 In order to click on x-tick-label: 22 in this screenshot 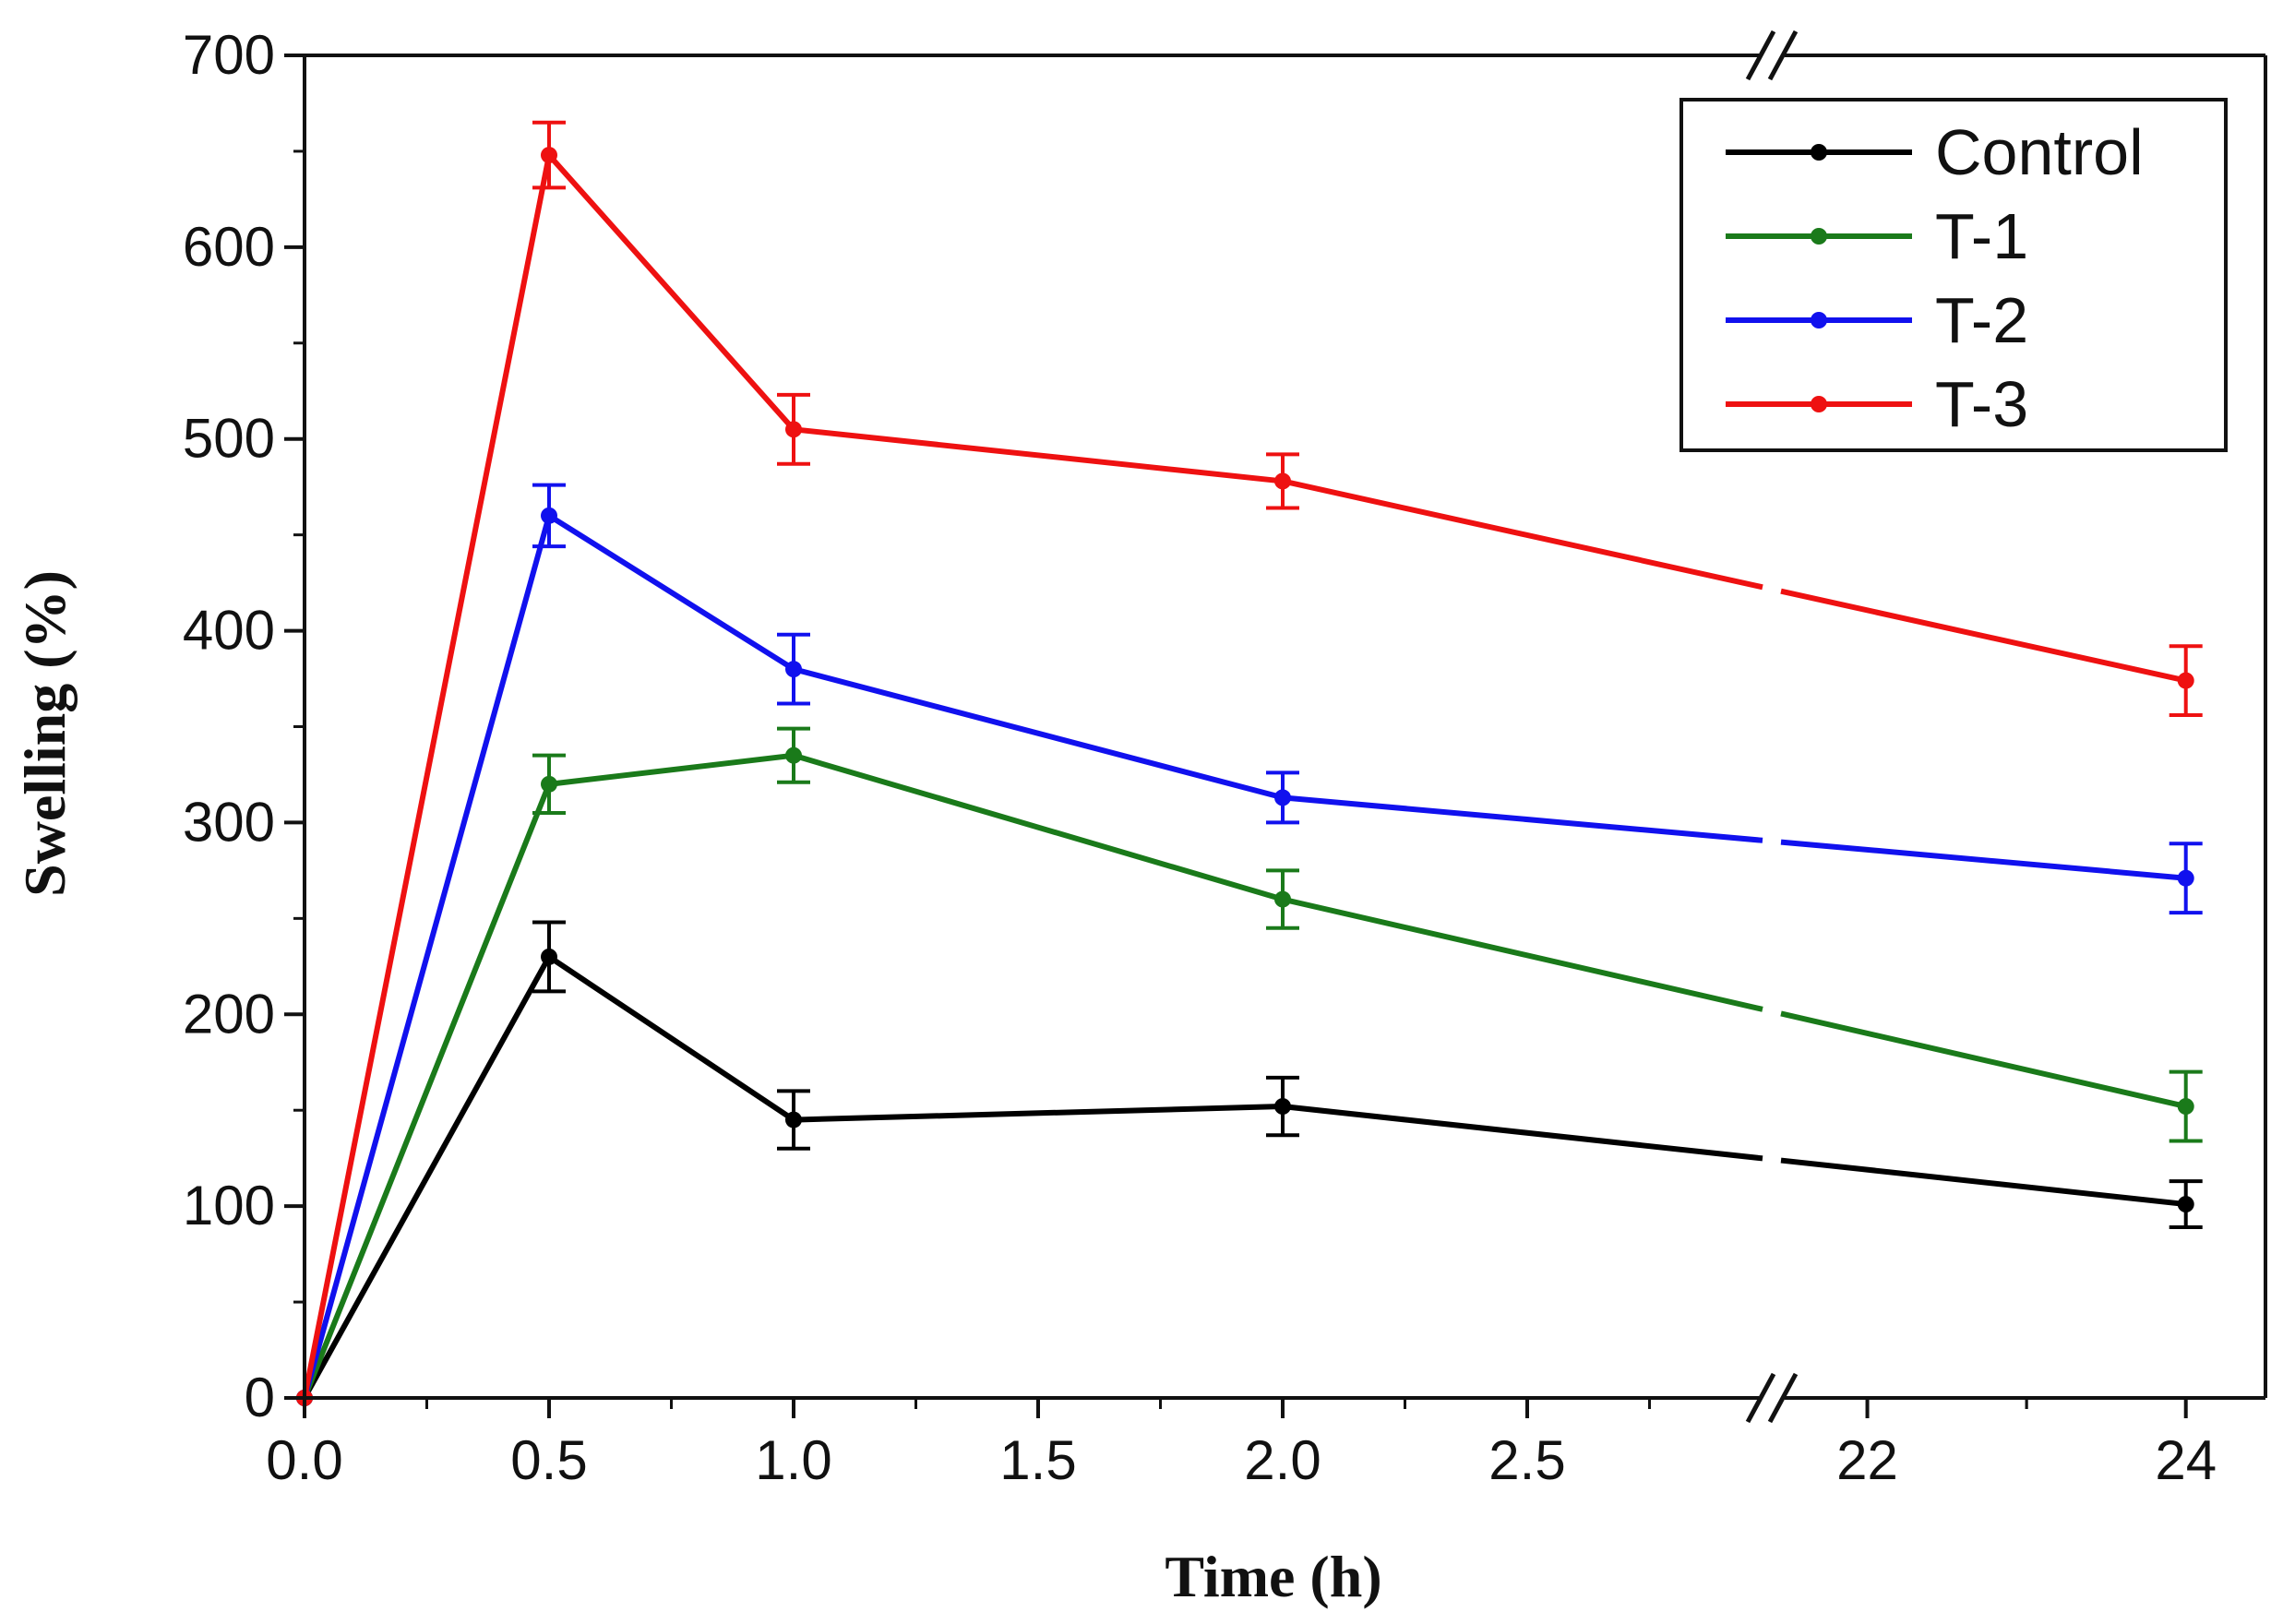, I will do `click(1867, 1460)`.